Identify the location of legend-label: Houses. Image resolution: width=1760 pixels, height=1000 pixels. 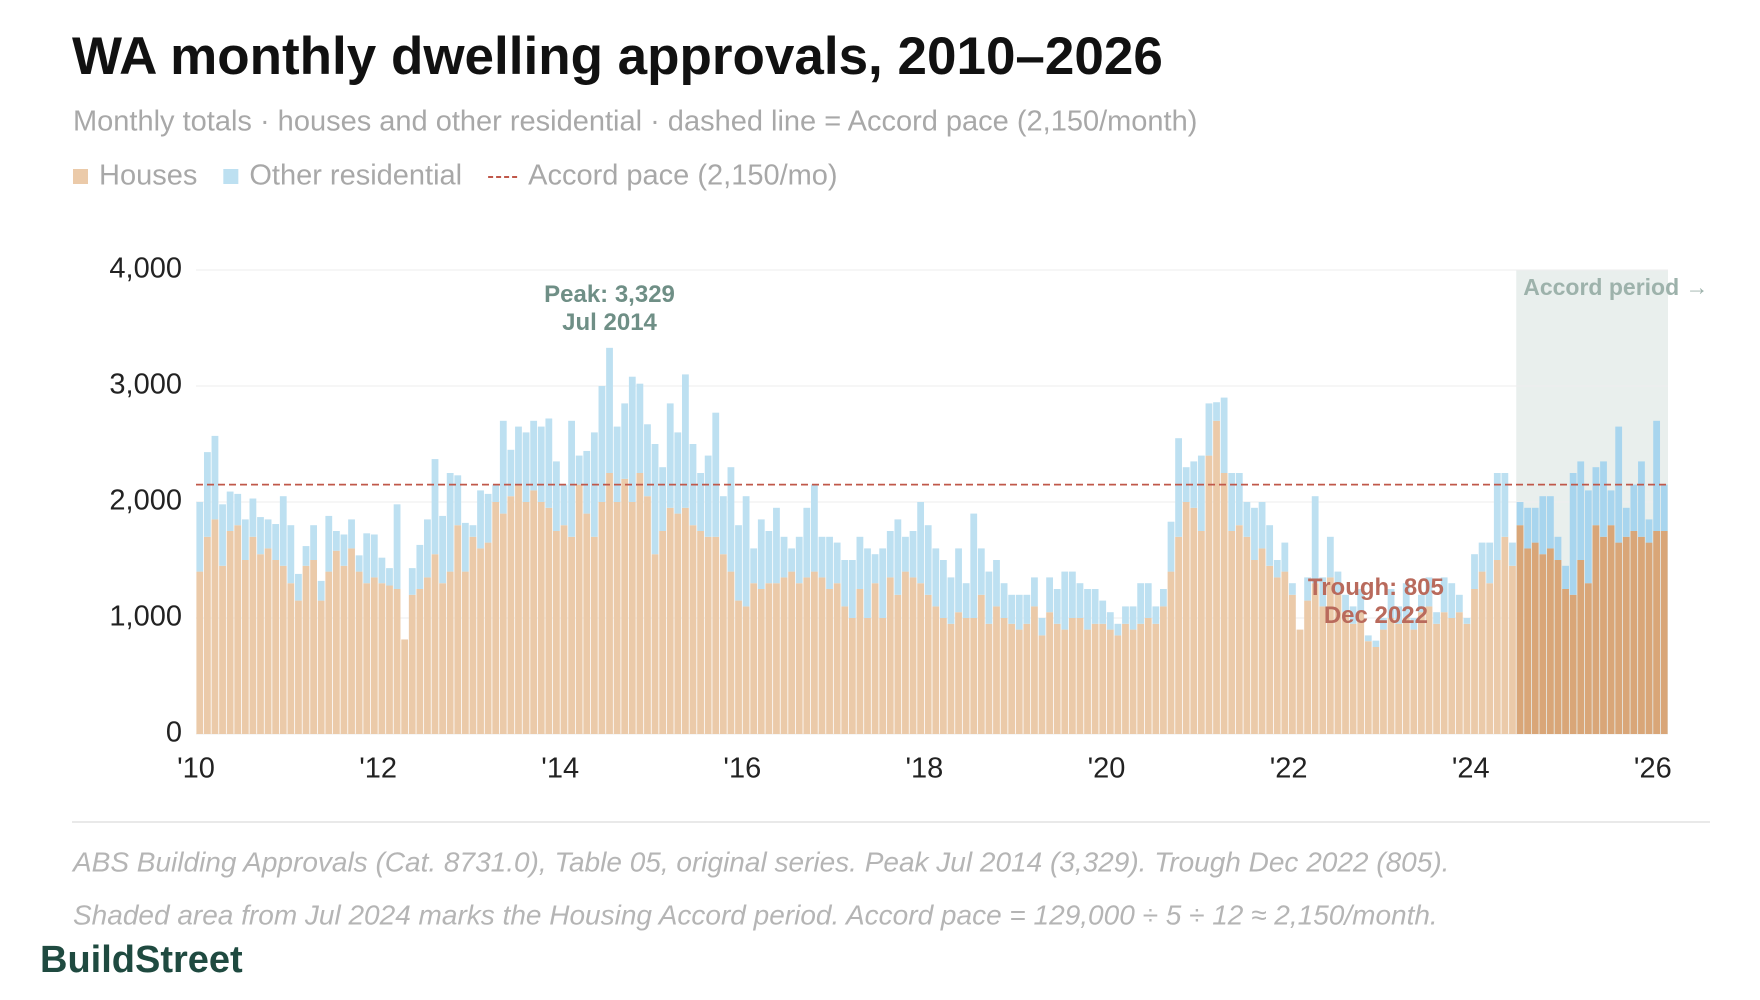
(148, 176).